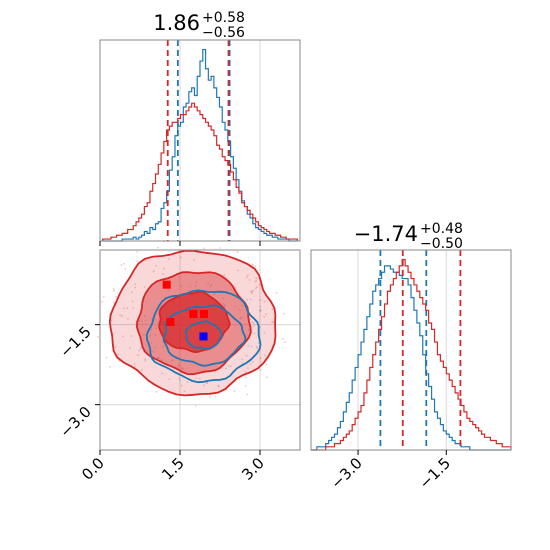  I want to click on tick-label-joint-y: −3.0, so click(75, 422).